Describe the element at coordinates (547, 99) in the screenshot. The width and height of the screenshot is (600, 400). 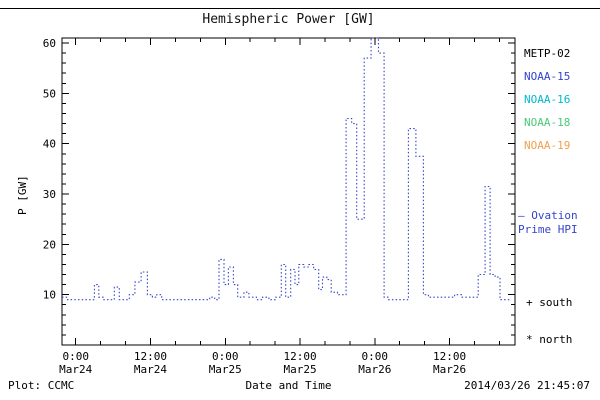
I see `legend-item-noaa16: NOAA-16` at that location.